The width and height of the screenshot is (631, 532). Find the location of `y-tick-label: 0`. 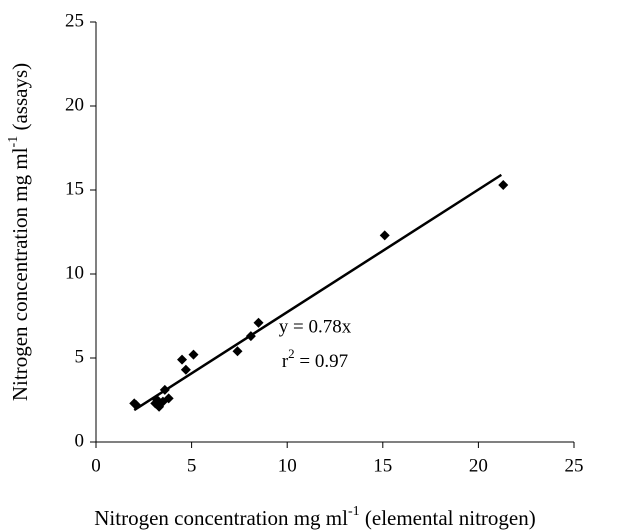

y-tick-label: 0 is located at coordinates (80, 440).